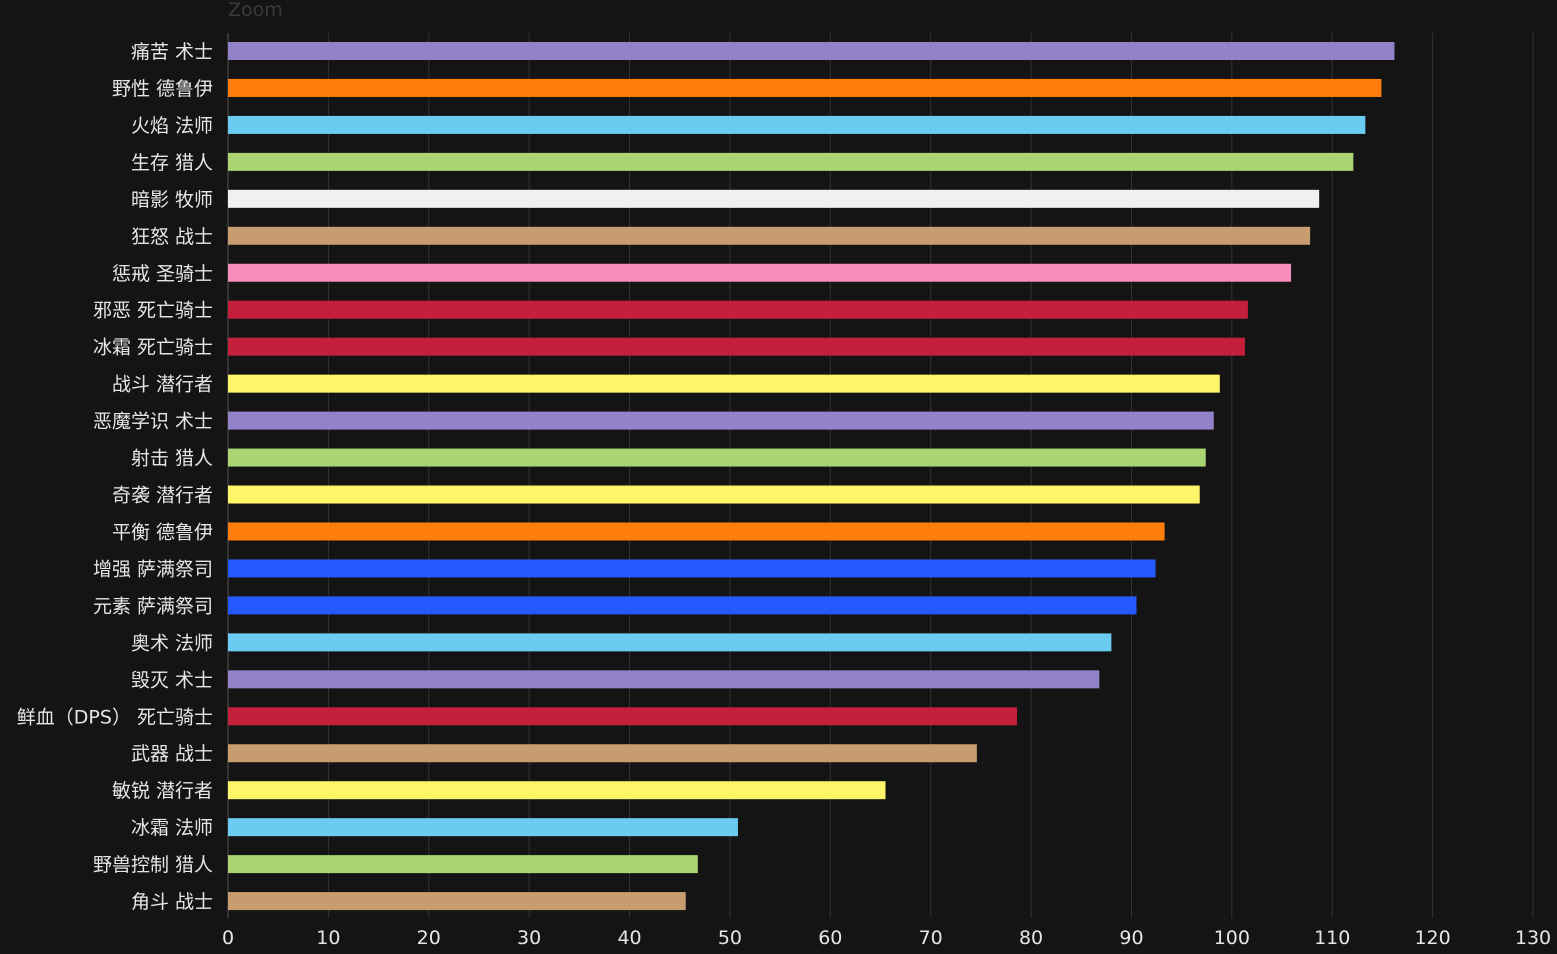  Describe the element at coordinates (153, 865) in the screenshot. I see `category-label: 野兽控制 猎人` at that location.